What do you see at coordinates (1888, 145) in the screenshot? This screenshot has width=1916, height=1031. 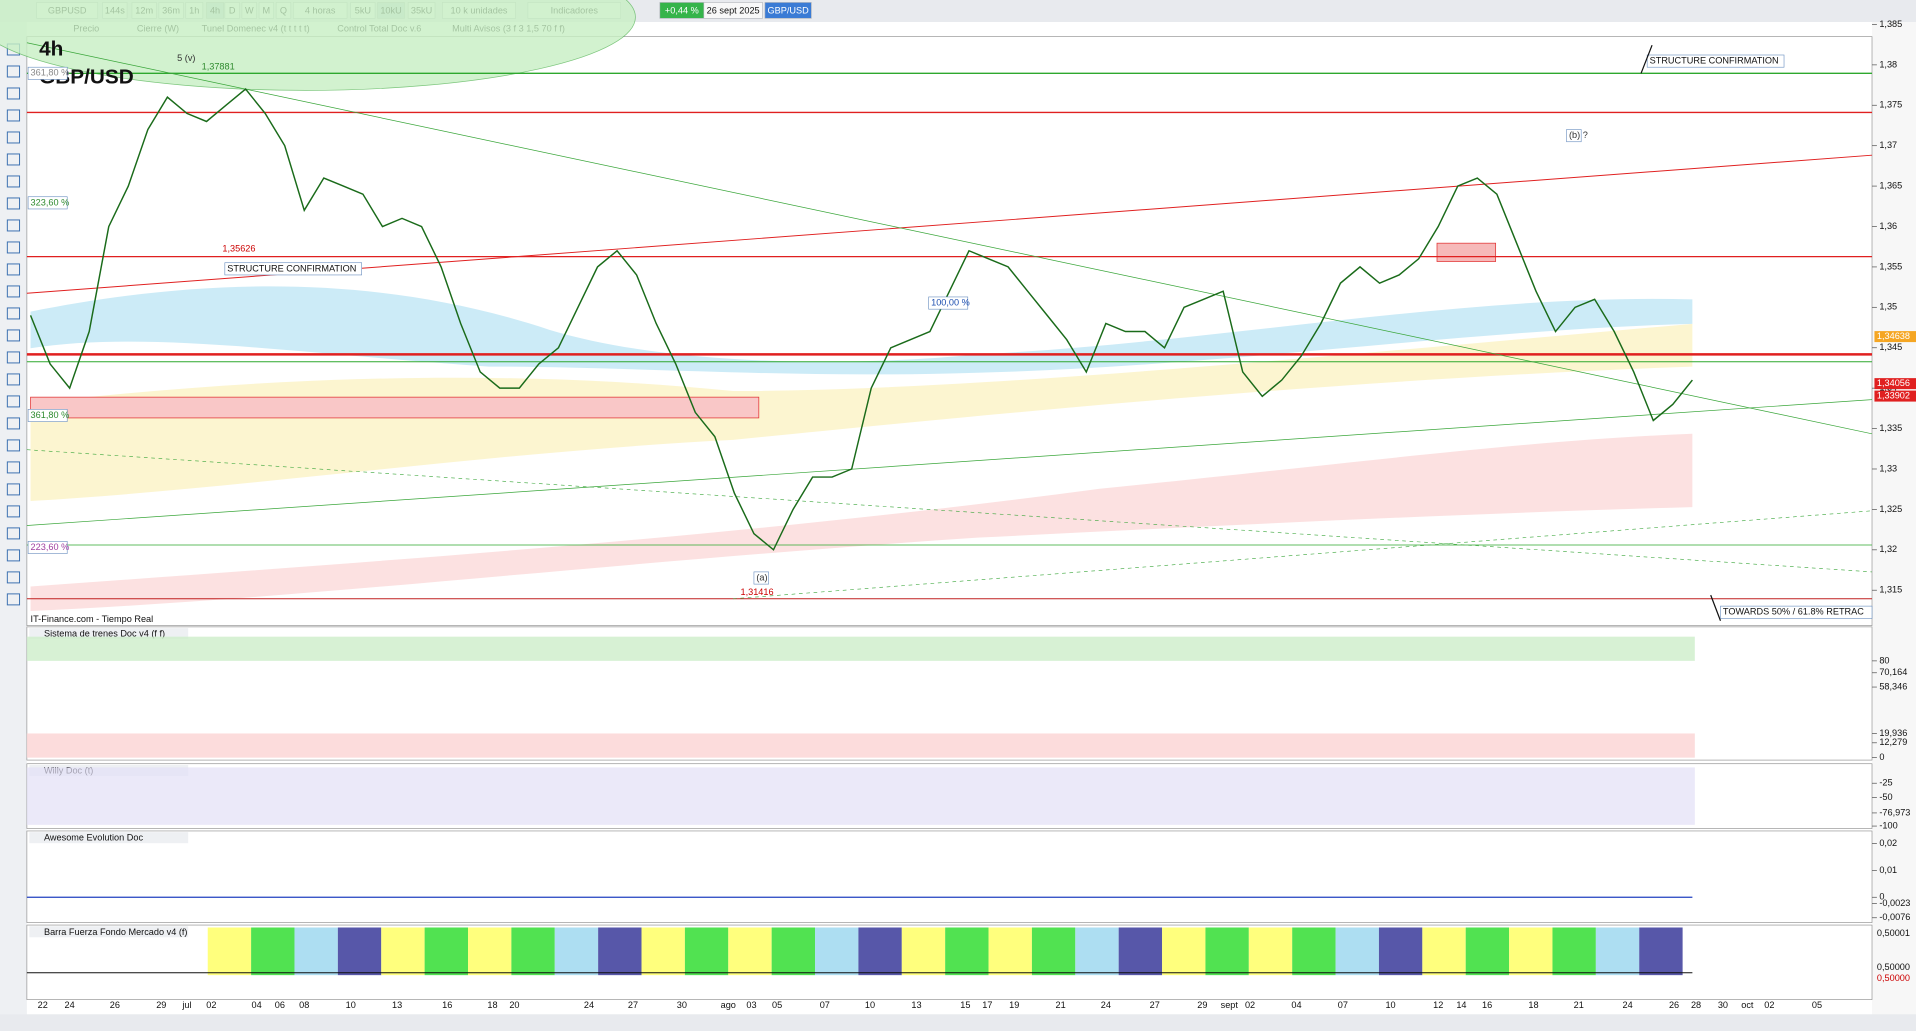 I see `y-tick-label: 1,37` at bounding box center [1888, 145].